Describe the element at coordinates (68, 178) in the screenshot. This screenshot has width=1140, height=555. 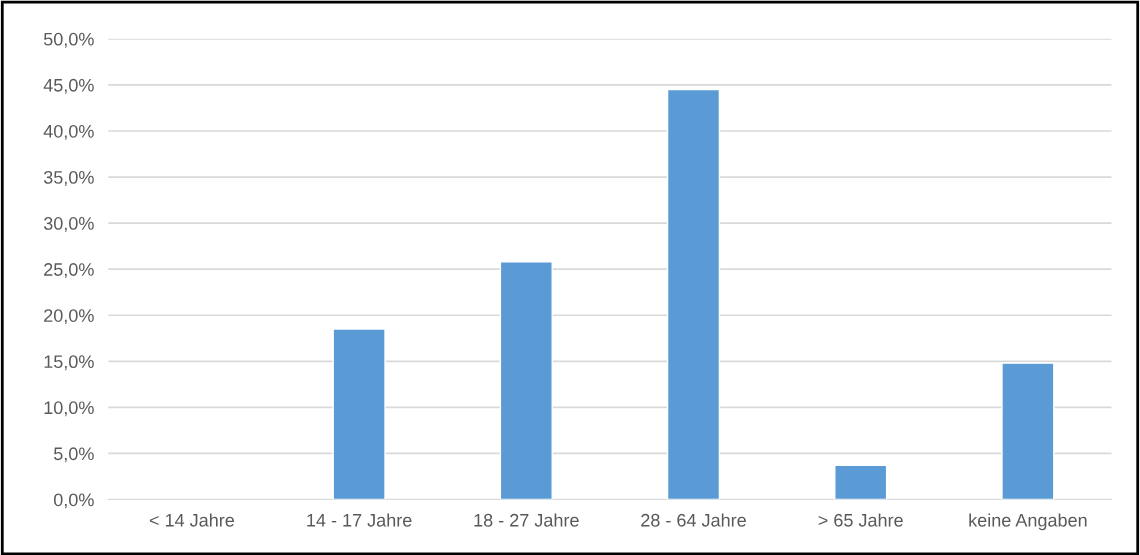
I see `y-tick-label: 35,0%` at that location.